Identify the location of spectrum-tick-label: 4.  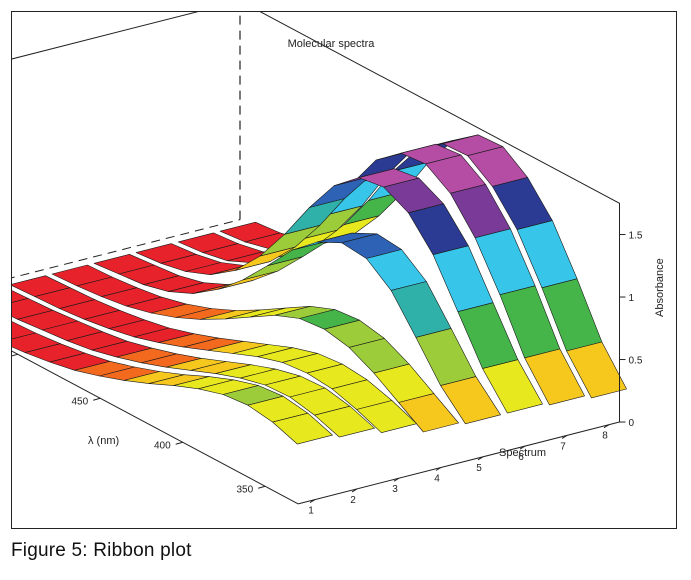
(437, 479).